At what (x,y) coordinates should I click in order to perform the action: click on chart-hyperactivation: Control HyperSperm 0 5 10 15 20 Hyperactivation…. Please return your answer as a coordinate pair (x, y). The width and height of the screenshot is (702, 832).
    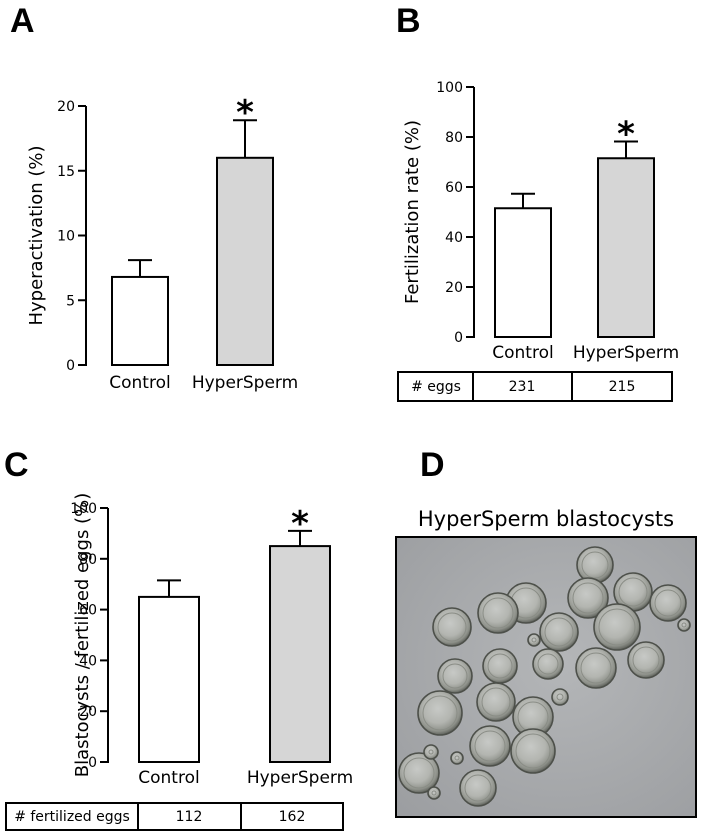
    Looking at the image, I should click on (162, 243).